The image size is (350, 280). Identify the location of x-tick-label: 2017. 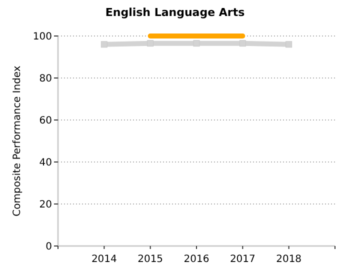
(243, 259).